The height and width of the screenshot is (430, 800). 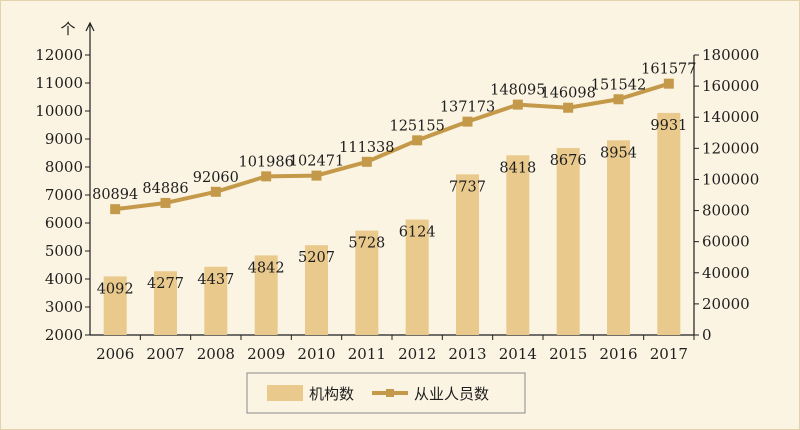 I want to click on line-data-label: 148095, so click(x=517, y=91).